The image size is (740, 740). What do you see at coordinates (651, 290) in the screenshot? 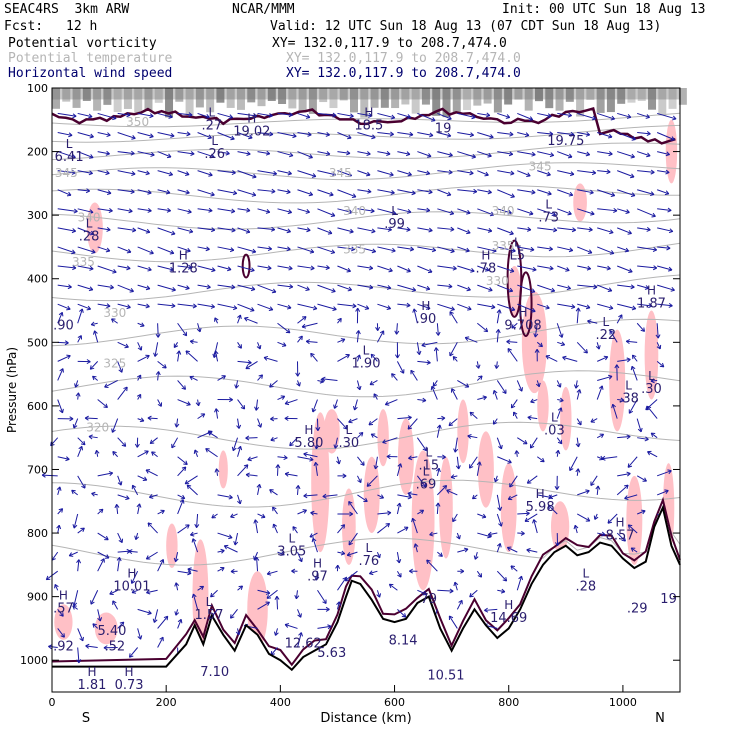
I see `pv-extremum-marker: H` at bounding box center [651, 290].